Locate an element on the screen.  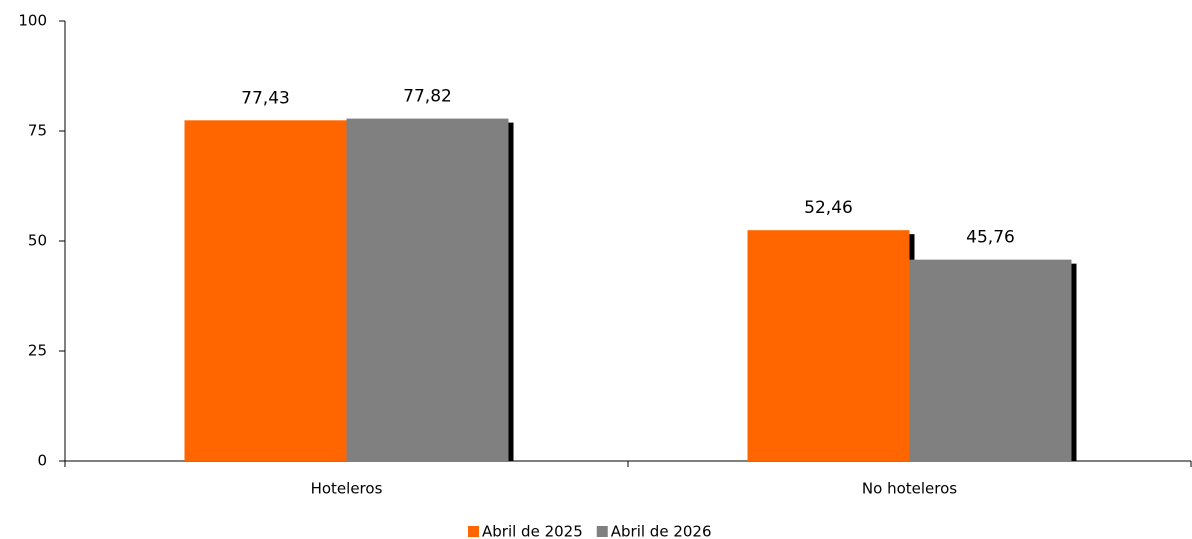
y-tick-label: 100 is located at coordinates (32, 21).